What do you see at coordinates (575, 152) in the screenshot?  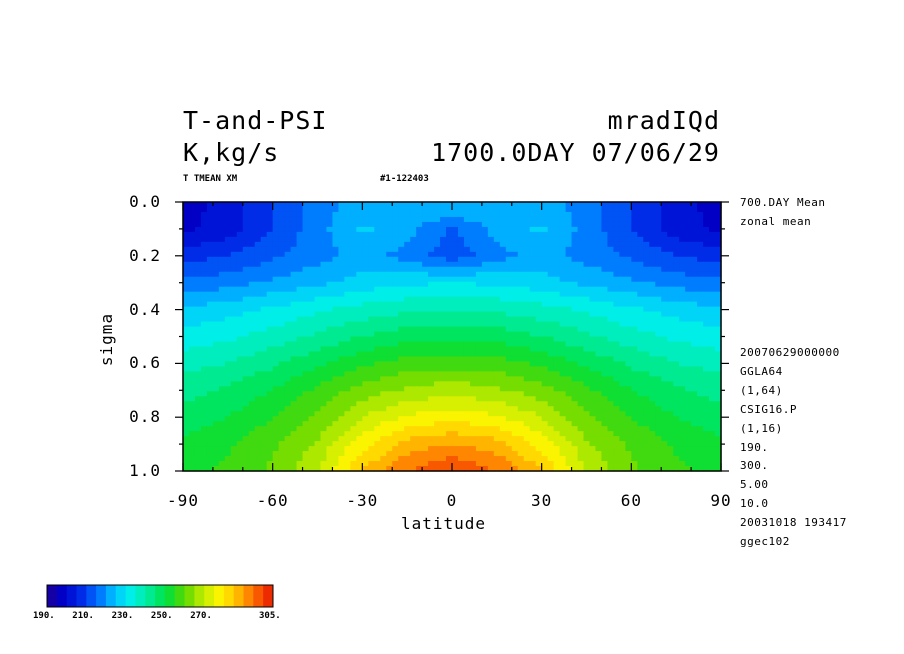 I see `time-stamp: 1700.0DAY 07/06/29` at bounding box center [575, 152].